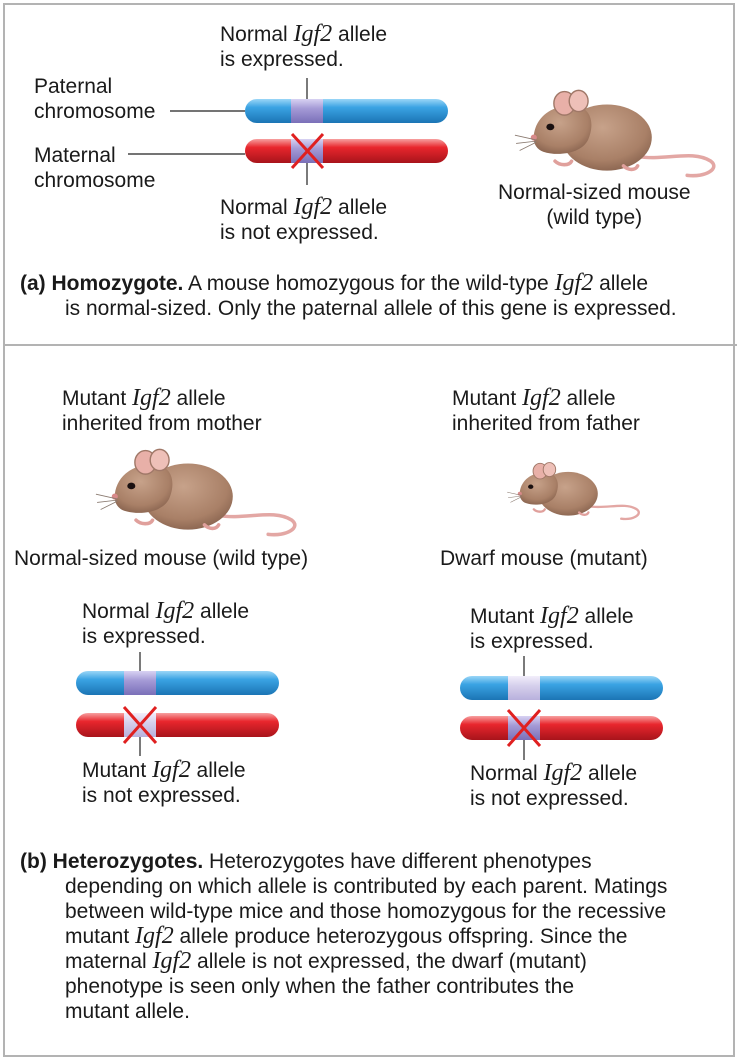 This screenshot has width=740, height=1062. Describe the element at coordinates (164, 782) in the screenshot. I see `silenced-allele-label: Mutant Igf2 allele is not expressed.` at that location.